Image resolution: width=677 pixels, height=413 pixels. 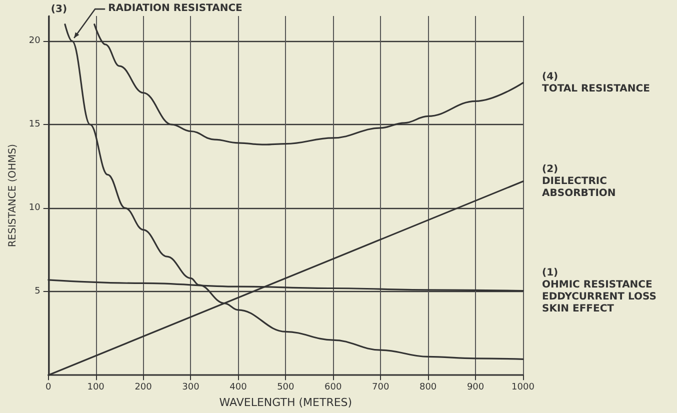 What do you see at coordinates (175, 8) in the screenshot?
I see `annotation: RADIATION RESISTANCE` at bounding box center [175, 8].